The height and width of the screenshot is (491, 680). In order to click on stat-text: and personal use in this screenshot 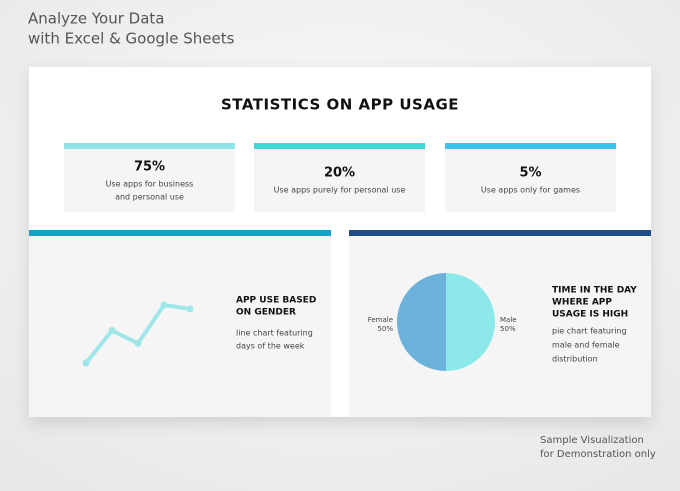, I will do `click(149, 197)`.